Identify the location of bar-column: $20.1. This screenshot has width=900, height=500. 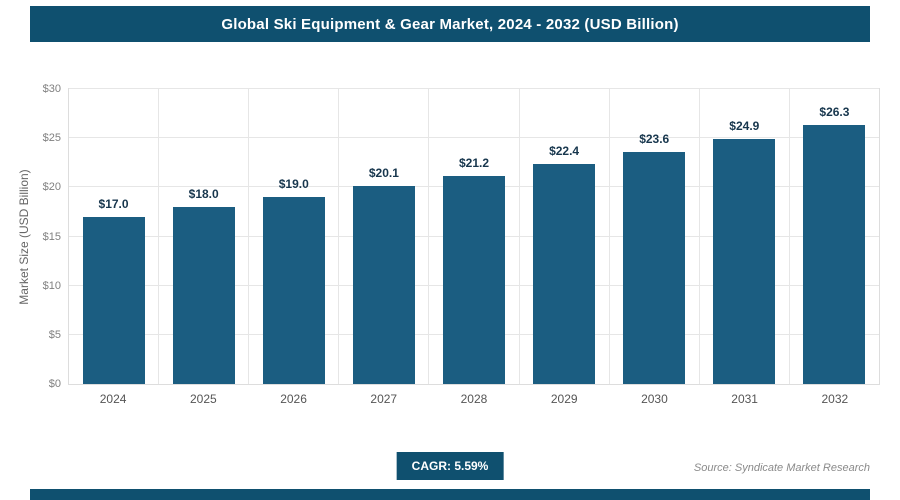
(384, 236).